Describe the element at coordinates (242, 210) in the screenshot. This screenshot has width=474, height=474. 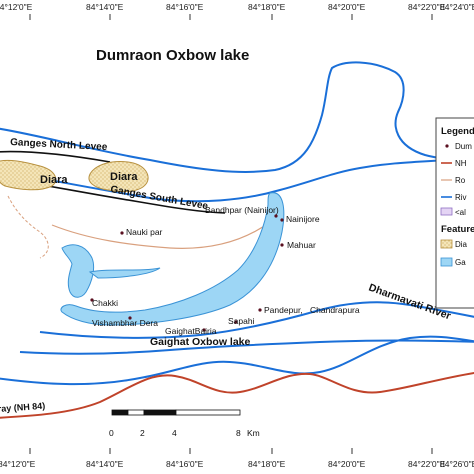
I see `place-label: Bandhpar (Nainijor)` at that location.